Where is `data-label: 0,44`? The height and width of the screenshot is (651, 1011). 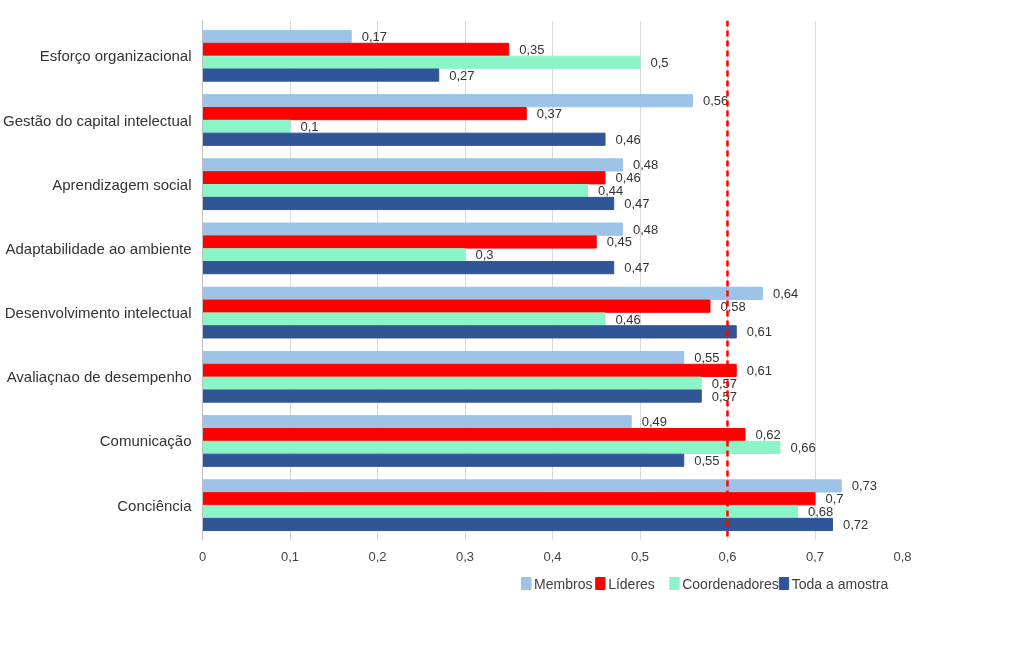
data-label: 0,44 is located at coordinates (611, 191).